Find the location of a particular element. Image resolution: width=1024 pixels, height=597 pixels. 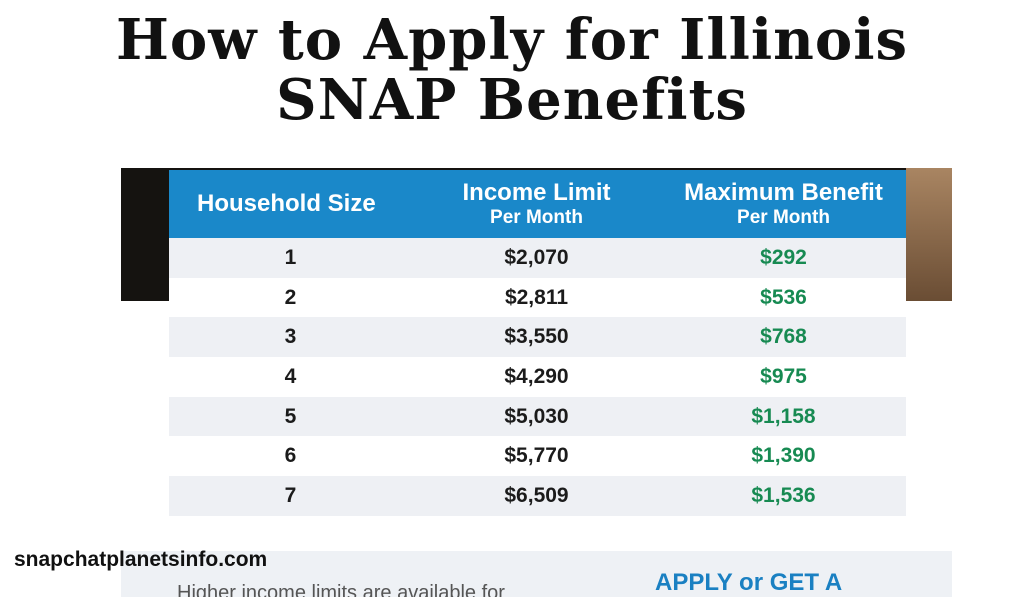

cell-maximum-benefit: $1,158 is located at coordinates (783, 416).